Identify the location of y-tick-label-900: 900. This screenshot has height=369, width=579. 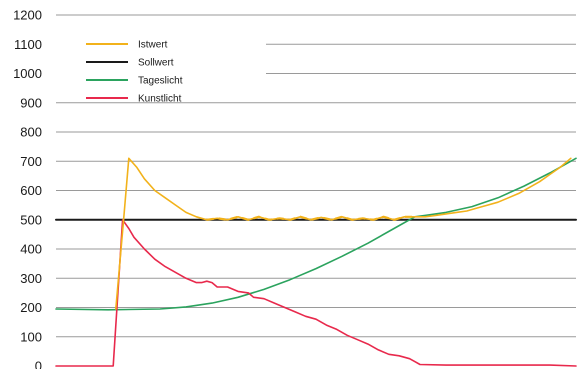
(31, 102).